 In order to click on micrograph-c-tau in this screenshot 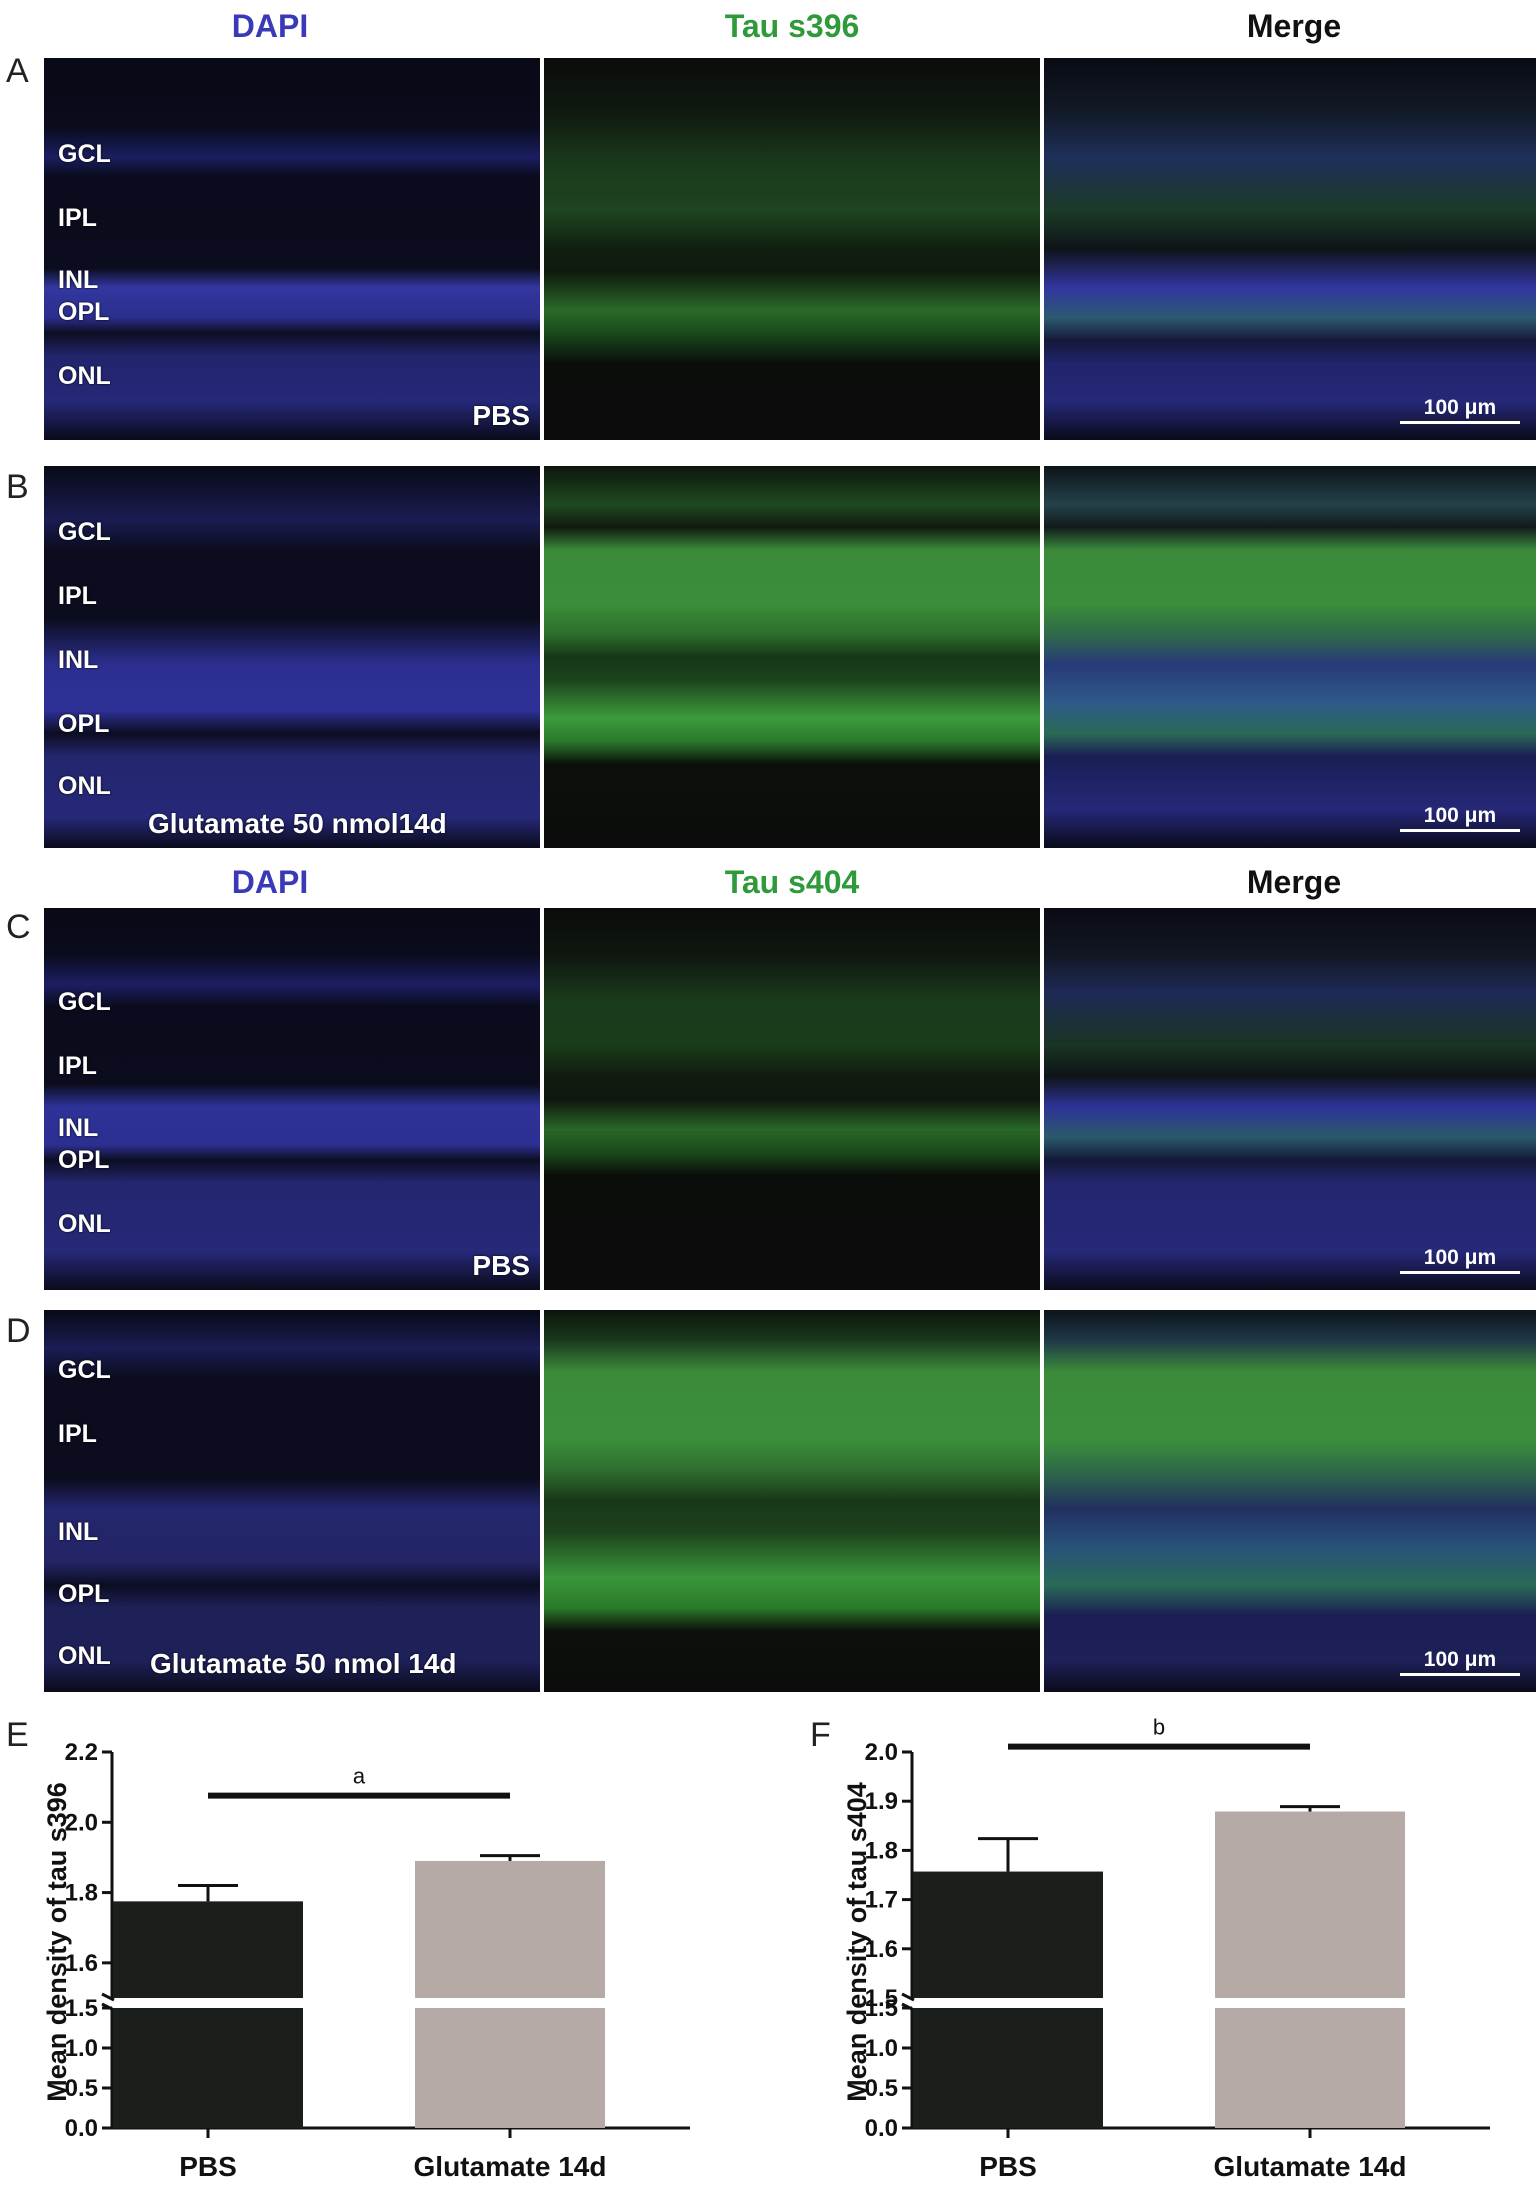, I will do `click(792, 1099)`.